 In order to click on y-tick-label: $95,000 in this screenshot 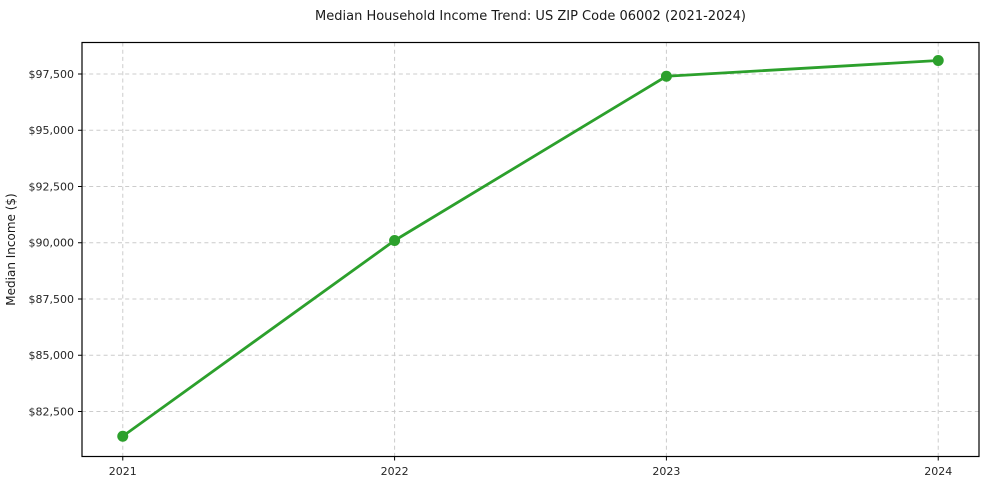, I will do `click(52, 130)`.